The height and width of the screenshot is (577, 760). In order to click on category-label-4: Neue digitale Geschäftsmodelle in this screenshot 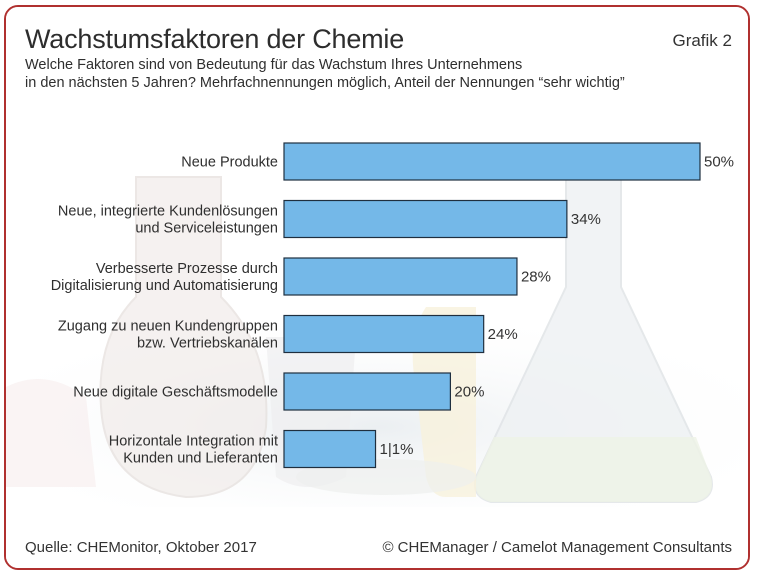, I will do `click(175, 393)`.